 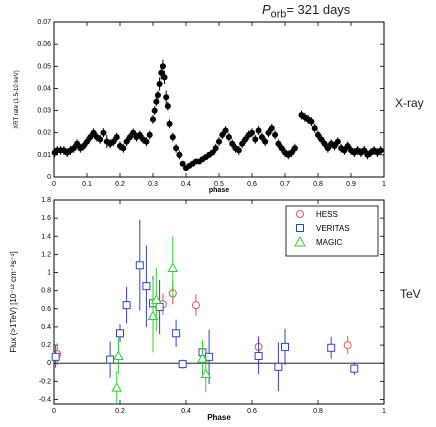 What do you see at coordinates (17, 99) in the screenshot?
I see `y-axis-label: XRT rate (1.5-10 keV)` at bounding box center [17, 99].